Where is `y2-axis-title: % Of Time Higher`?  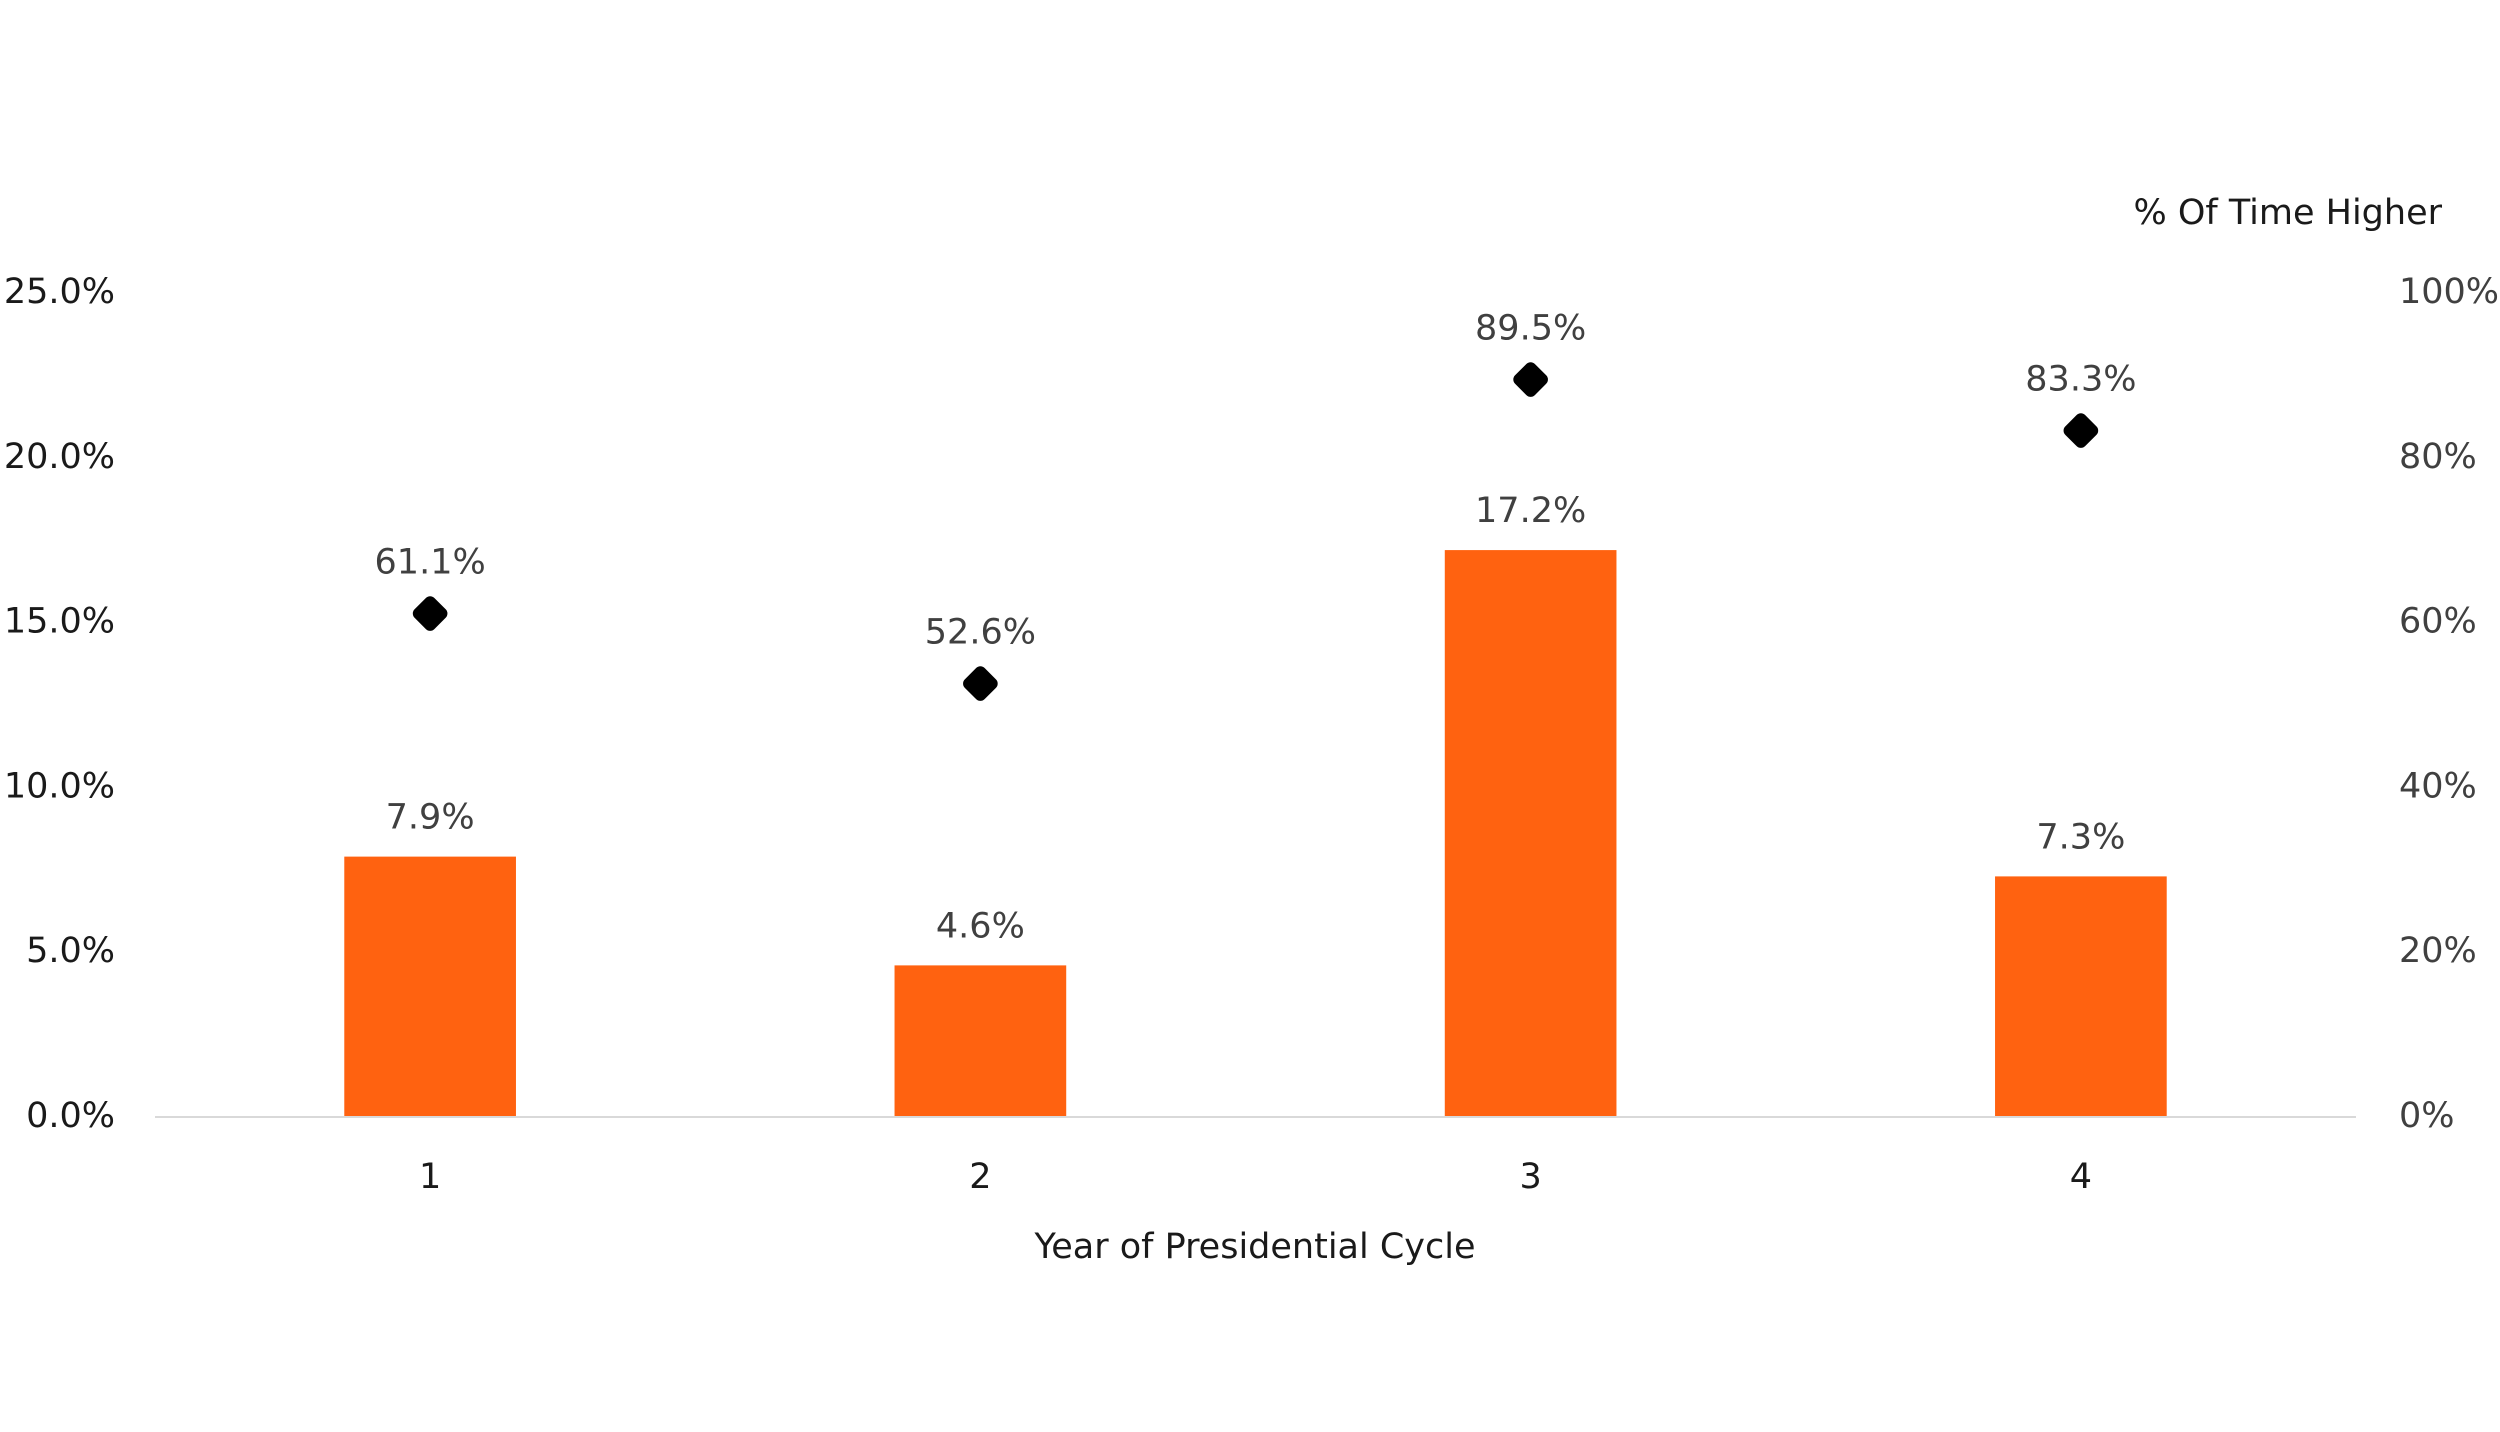 y2-axis-title: % Of Time Higher is located at coordinates (2287, 213).